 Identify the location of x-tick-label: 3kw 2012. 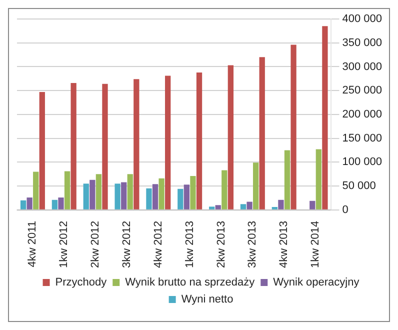
(127, 244).